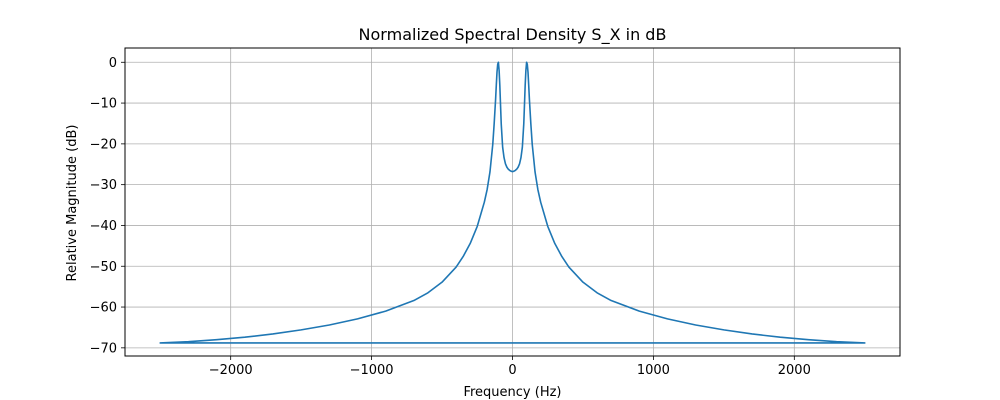 This screenshot has width=1000, height=400. Describe the element at coordinates (512, 370) in the screenshot. I see `x-tick-label: 0` at that location.